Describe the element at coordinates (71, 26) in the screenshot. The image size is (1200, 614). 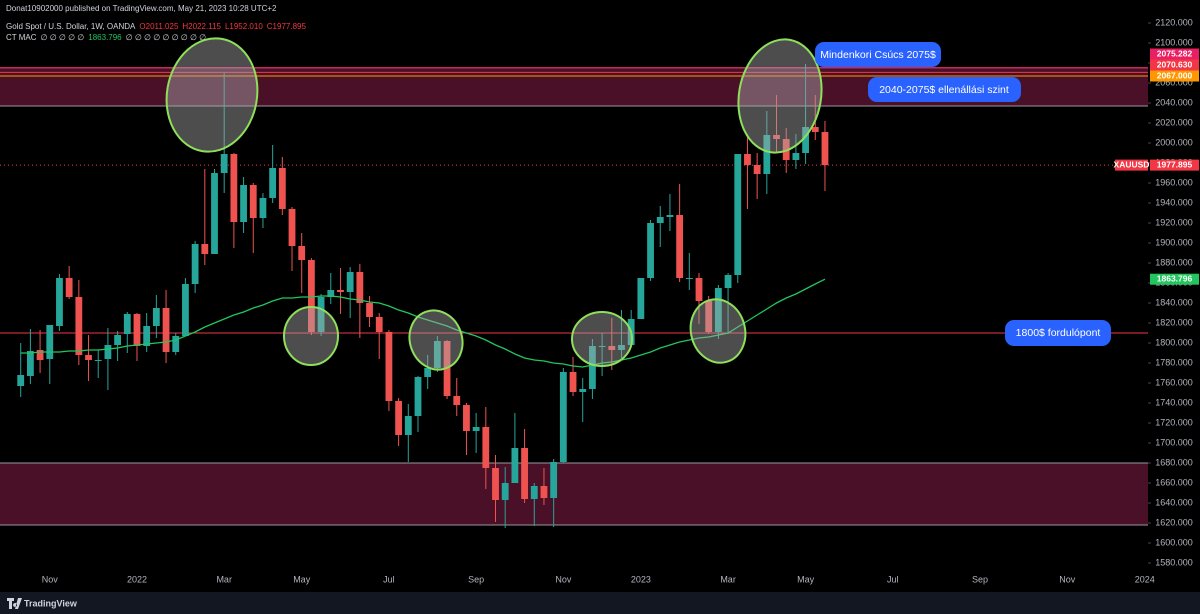
I see `symbol: Gold Spot / U.S. Dollar, 1W, OANDA` at that location.